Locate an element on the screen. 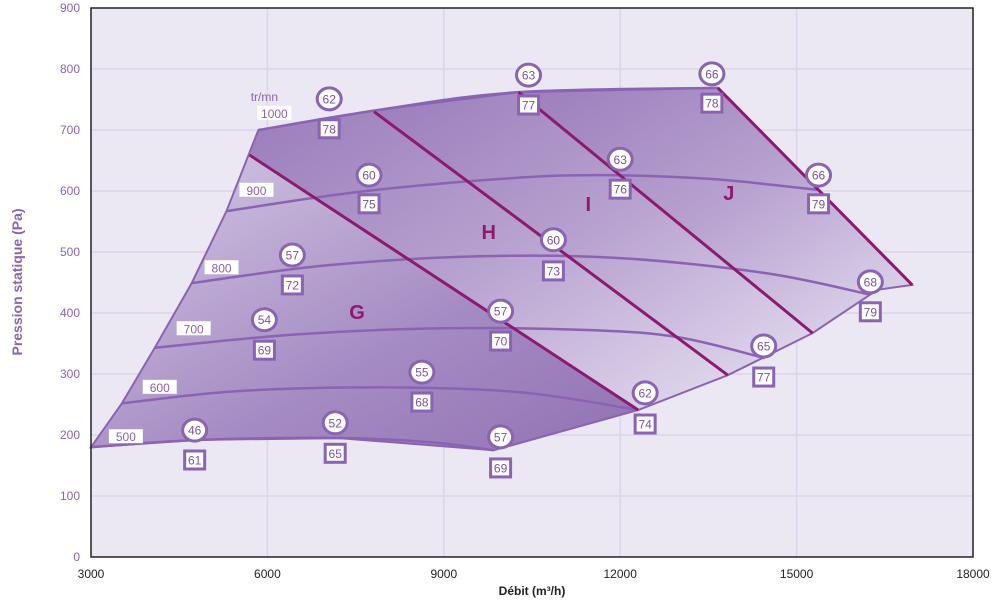 Image resolution: width=1000 pixels, height=600 pixels. y-tick-label: 600 is located at coordinates (70, 191).